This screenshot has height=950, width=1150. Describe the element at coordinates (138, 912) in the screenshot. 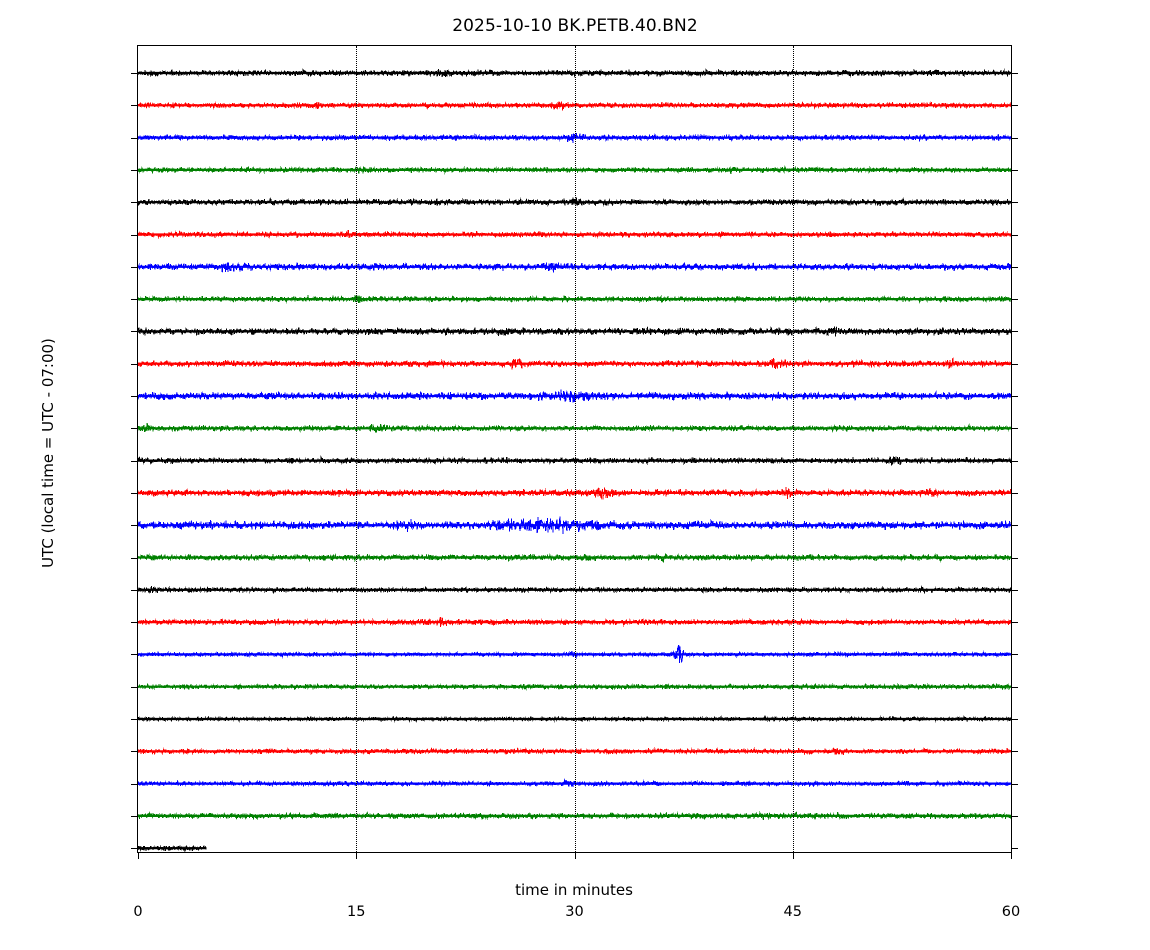

I see `x-tick-label-0: 0` at that location.